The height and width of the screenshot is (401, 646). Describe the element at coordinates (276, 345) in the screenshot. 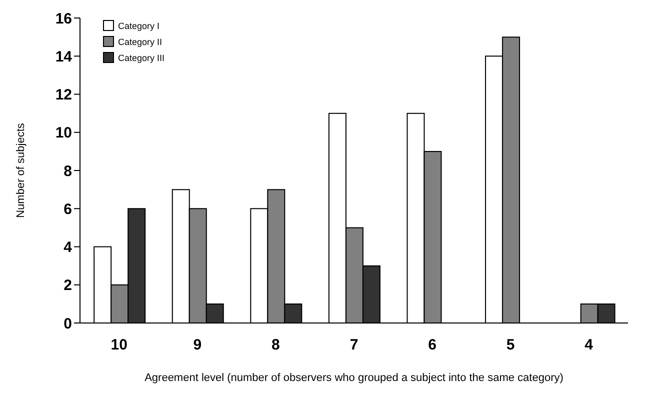

I see `x-tick-label: 8` at that location.